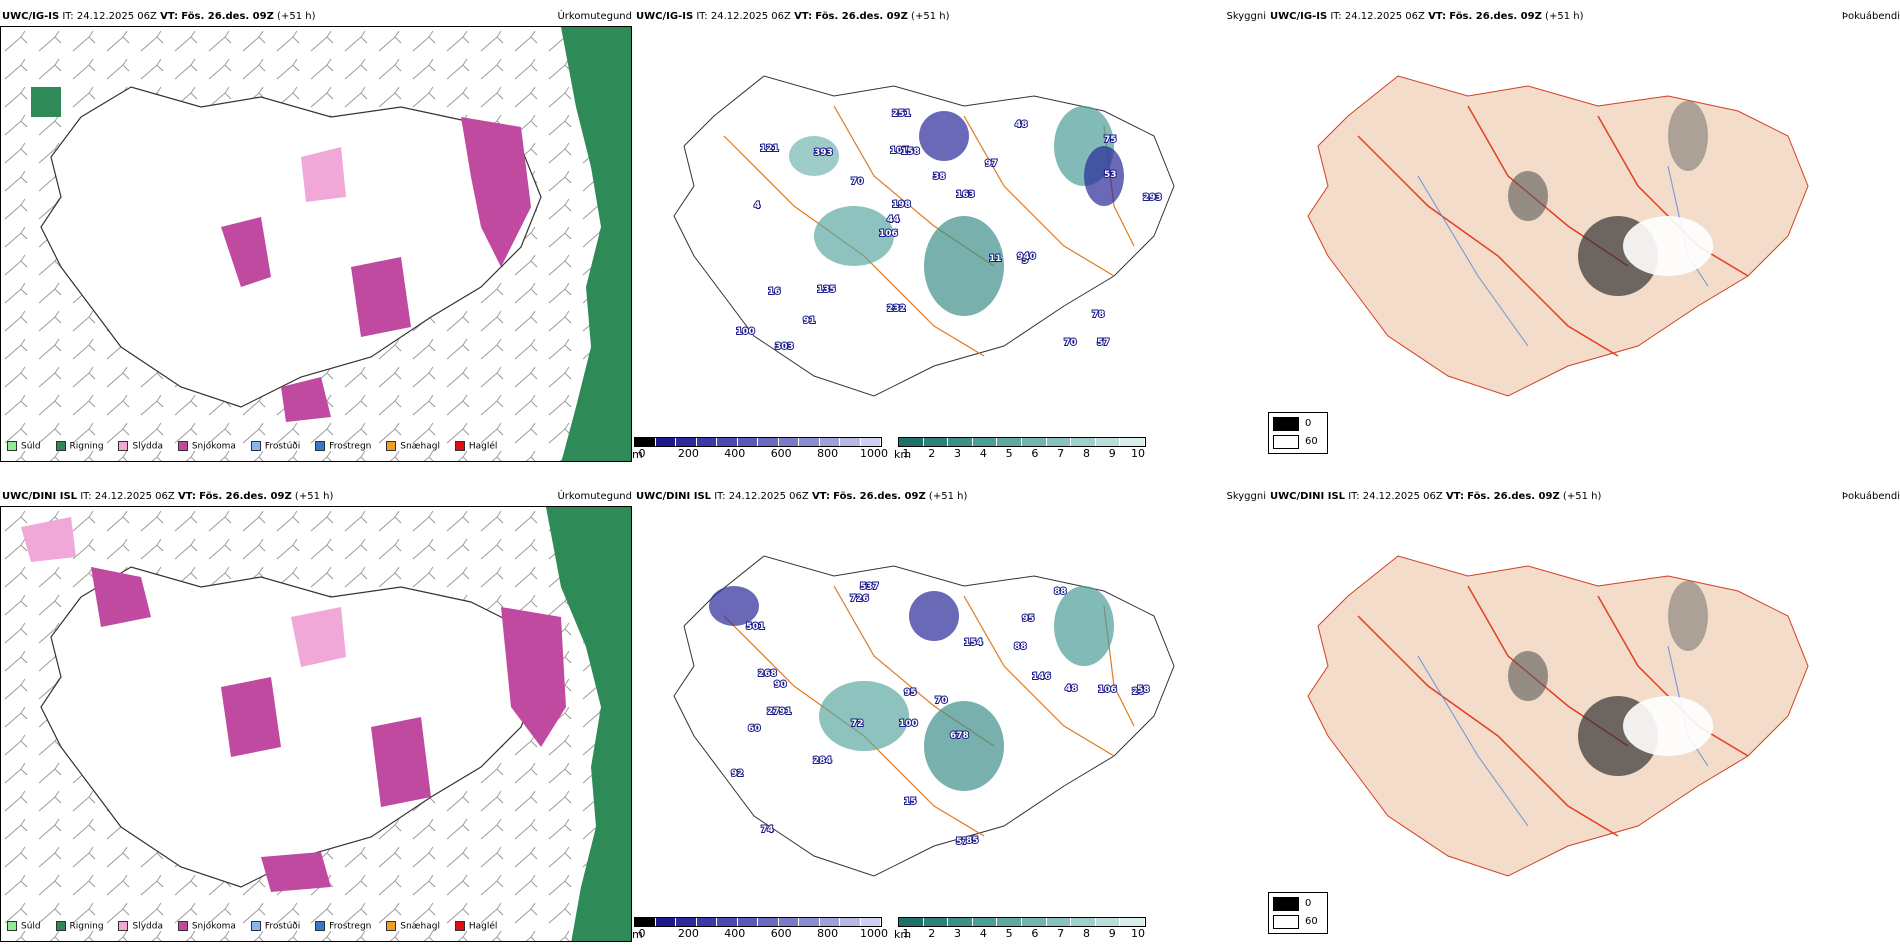 Image resolution: width=1900 pixels, height=950 pixels. Describe the element at coordinates (642, 933) in the screenshot. I see `colorbar-tick-label: 0` at that location.